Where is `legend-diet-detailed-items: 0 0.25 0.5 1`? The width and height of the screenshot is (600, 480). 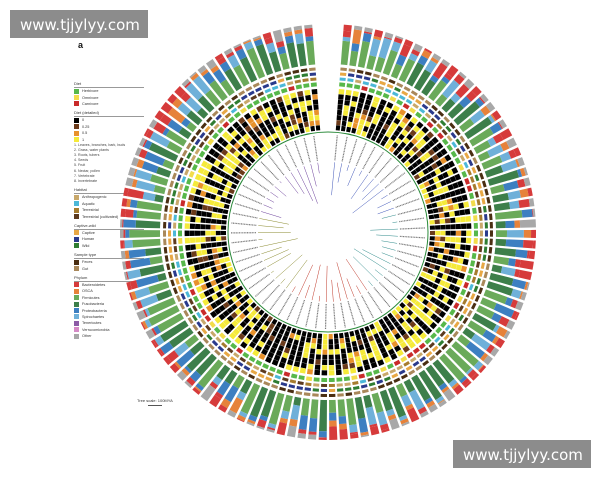 legend-diet-detailed-items: 0 0.25 0.5 1 is located at coordinates (109, 130).